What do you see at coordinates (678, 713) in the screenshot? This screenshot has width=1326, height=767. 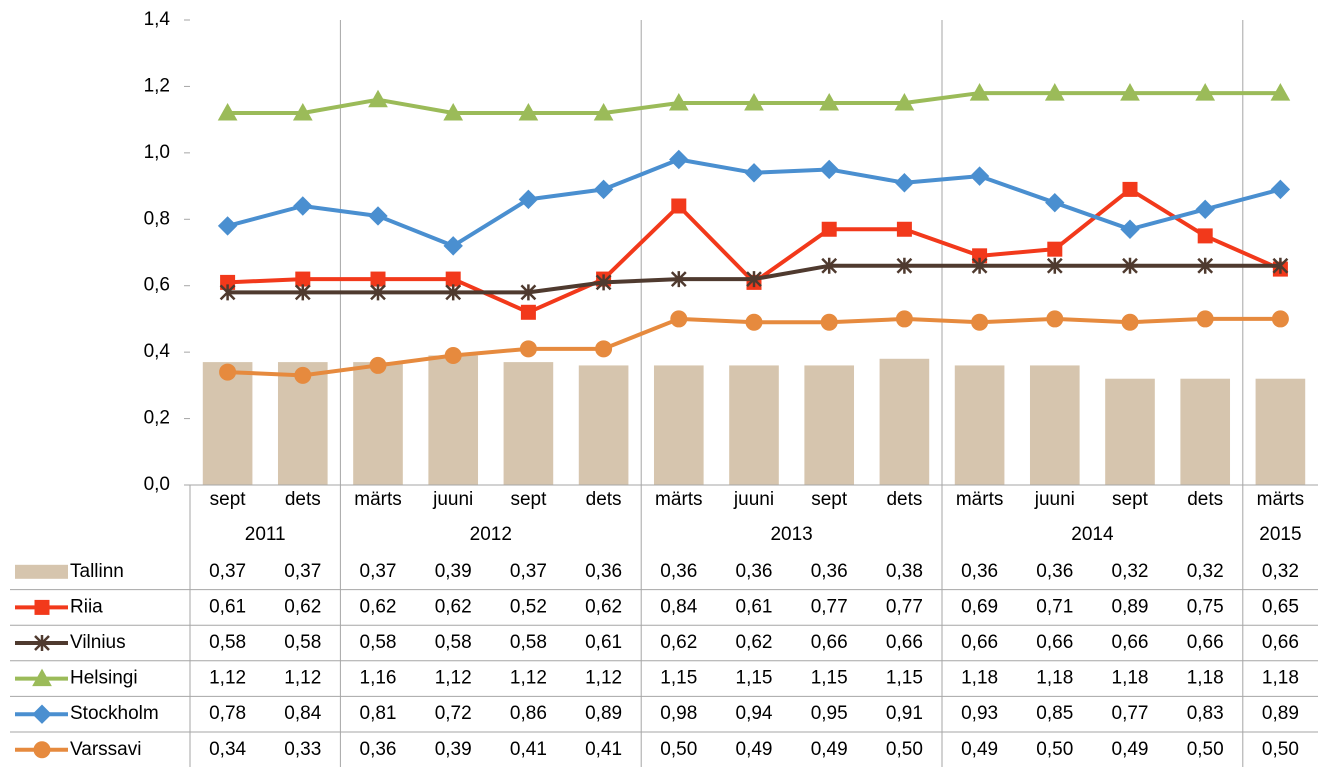 I see `table-cell: 0,98` at bounding box center [678, 713].